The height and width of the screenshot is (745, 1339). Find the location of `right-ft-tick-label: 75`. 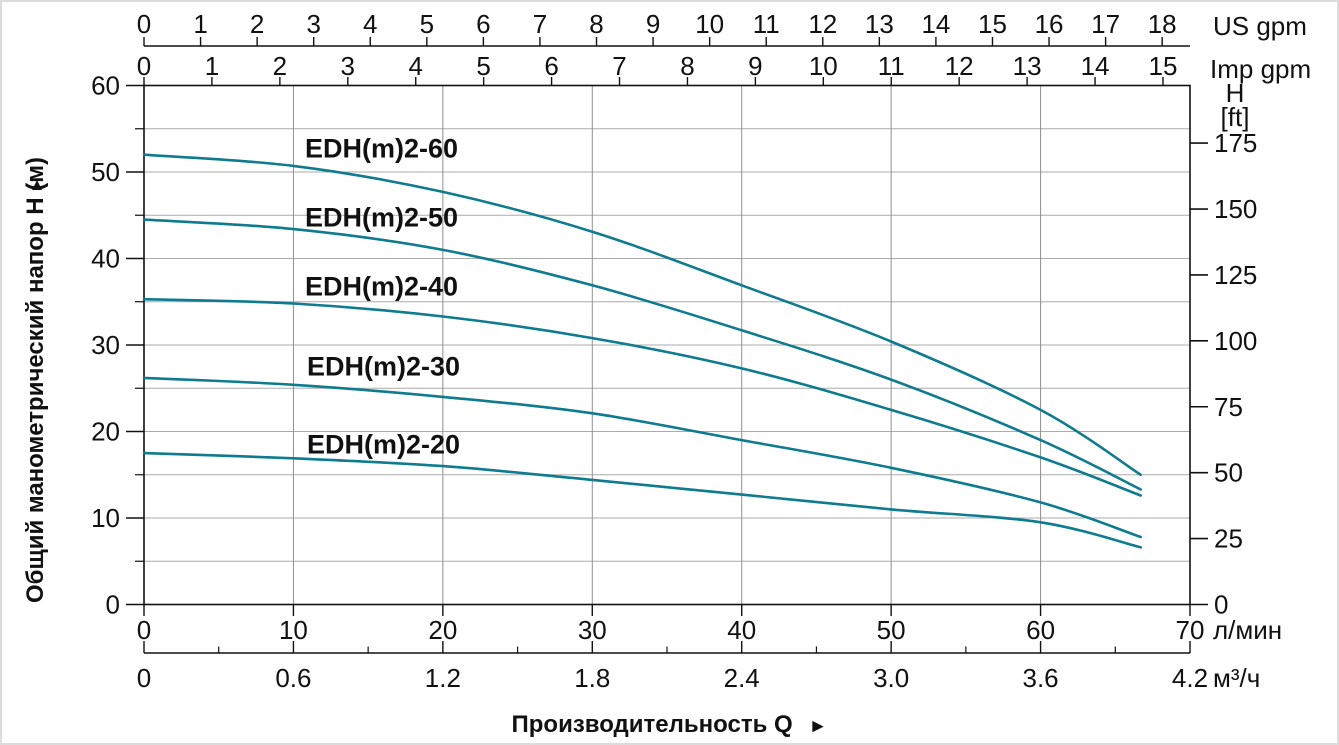

right-ft-tick-label: 75 is located at coordinates (1228, 407).